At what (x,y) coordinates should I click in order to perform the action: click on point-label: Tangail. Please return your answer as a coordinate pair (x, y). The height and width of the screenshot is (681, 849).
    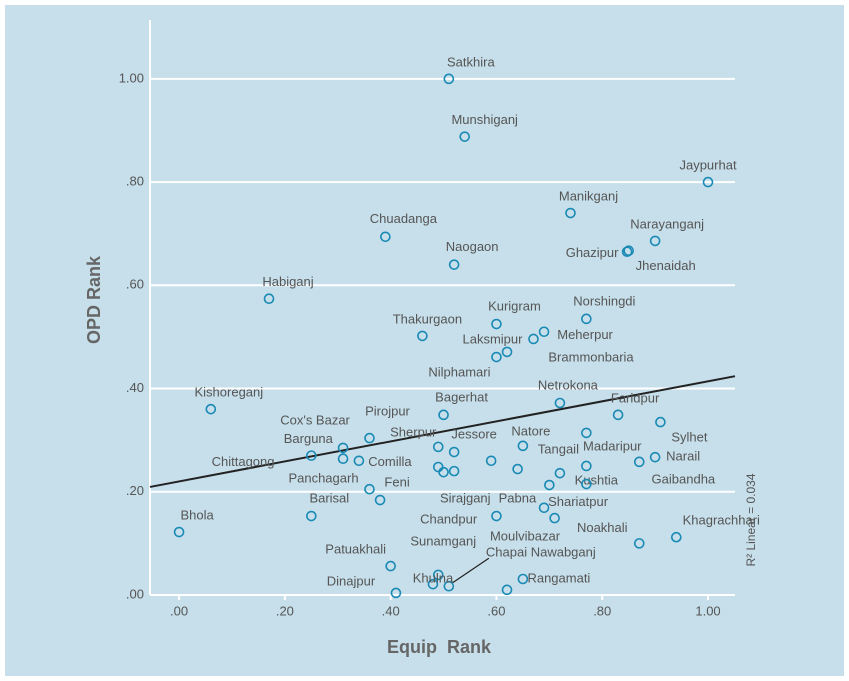
    Looking at the image, I should click on (558, 448).